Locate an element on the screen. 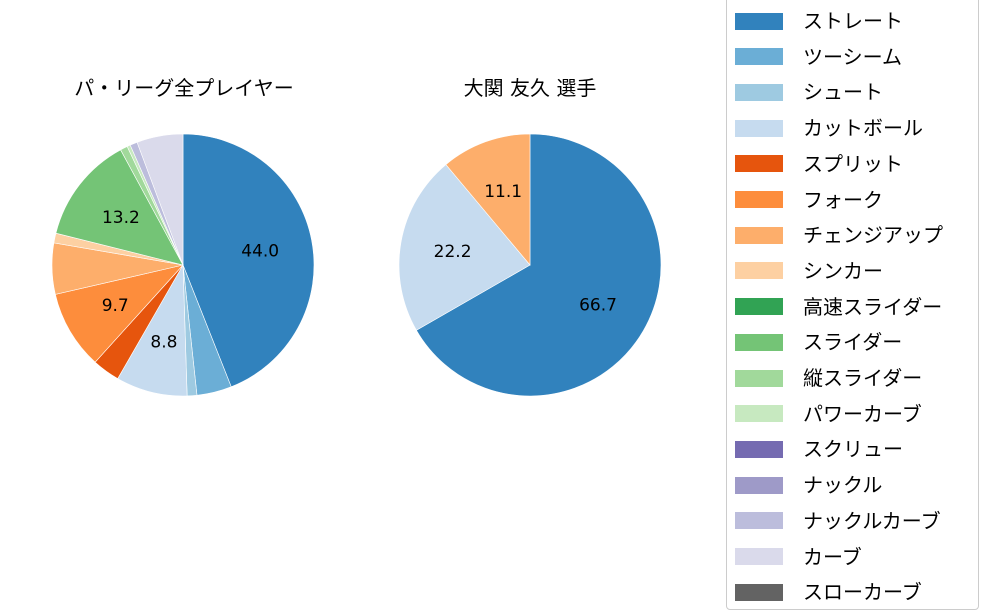  legend-label: カットボール is located at coordinates (863, 128).